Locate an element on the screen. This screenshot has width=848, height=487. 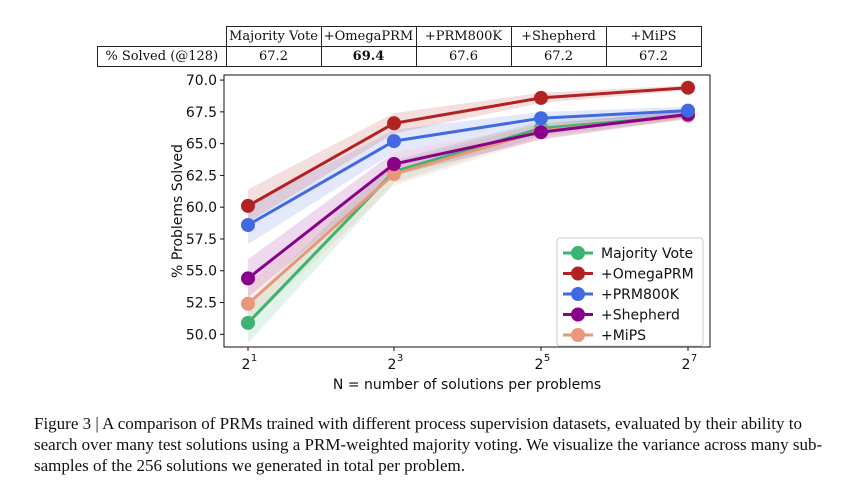
legend-label: +PRM800K is located at coordinates (640, 295).